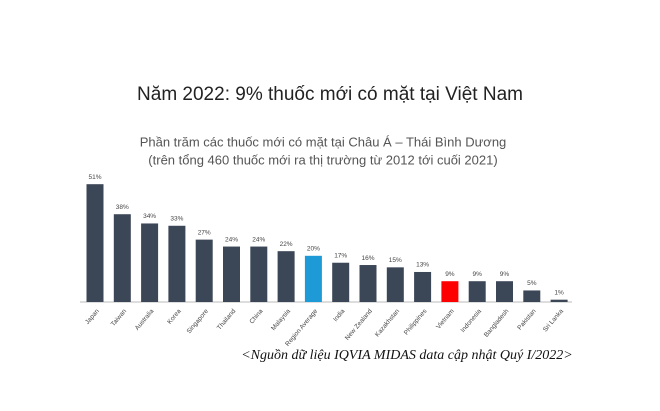 The image size is (660, 411). Describe the element at coordinates (472, 321) in the screenshot. I see `x-tick-label: Indonesia` at that location.